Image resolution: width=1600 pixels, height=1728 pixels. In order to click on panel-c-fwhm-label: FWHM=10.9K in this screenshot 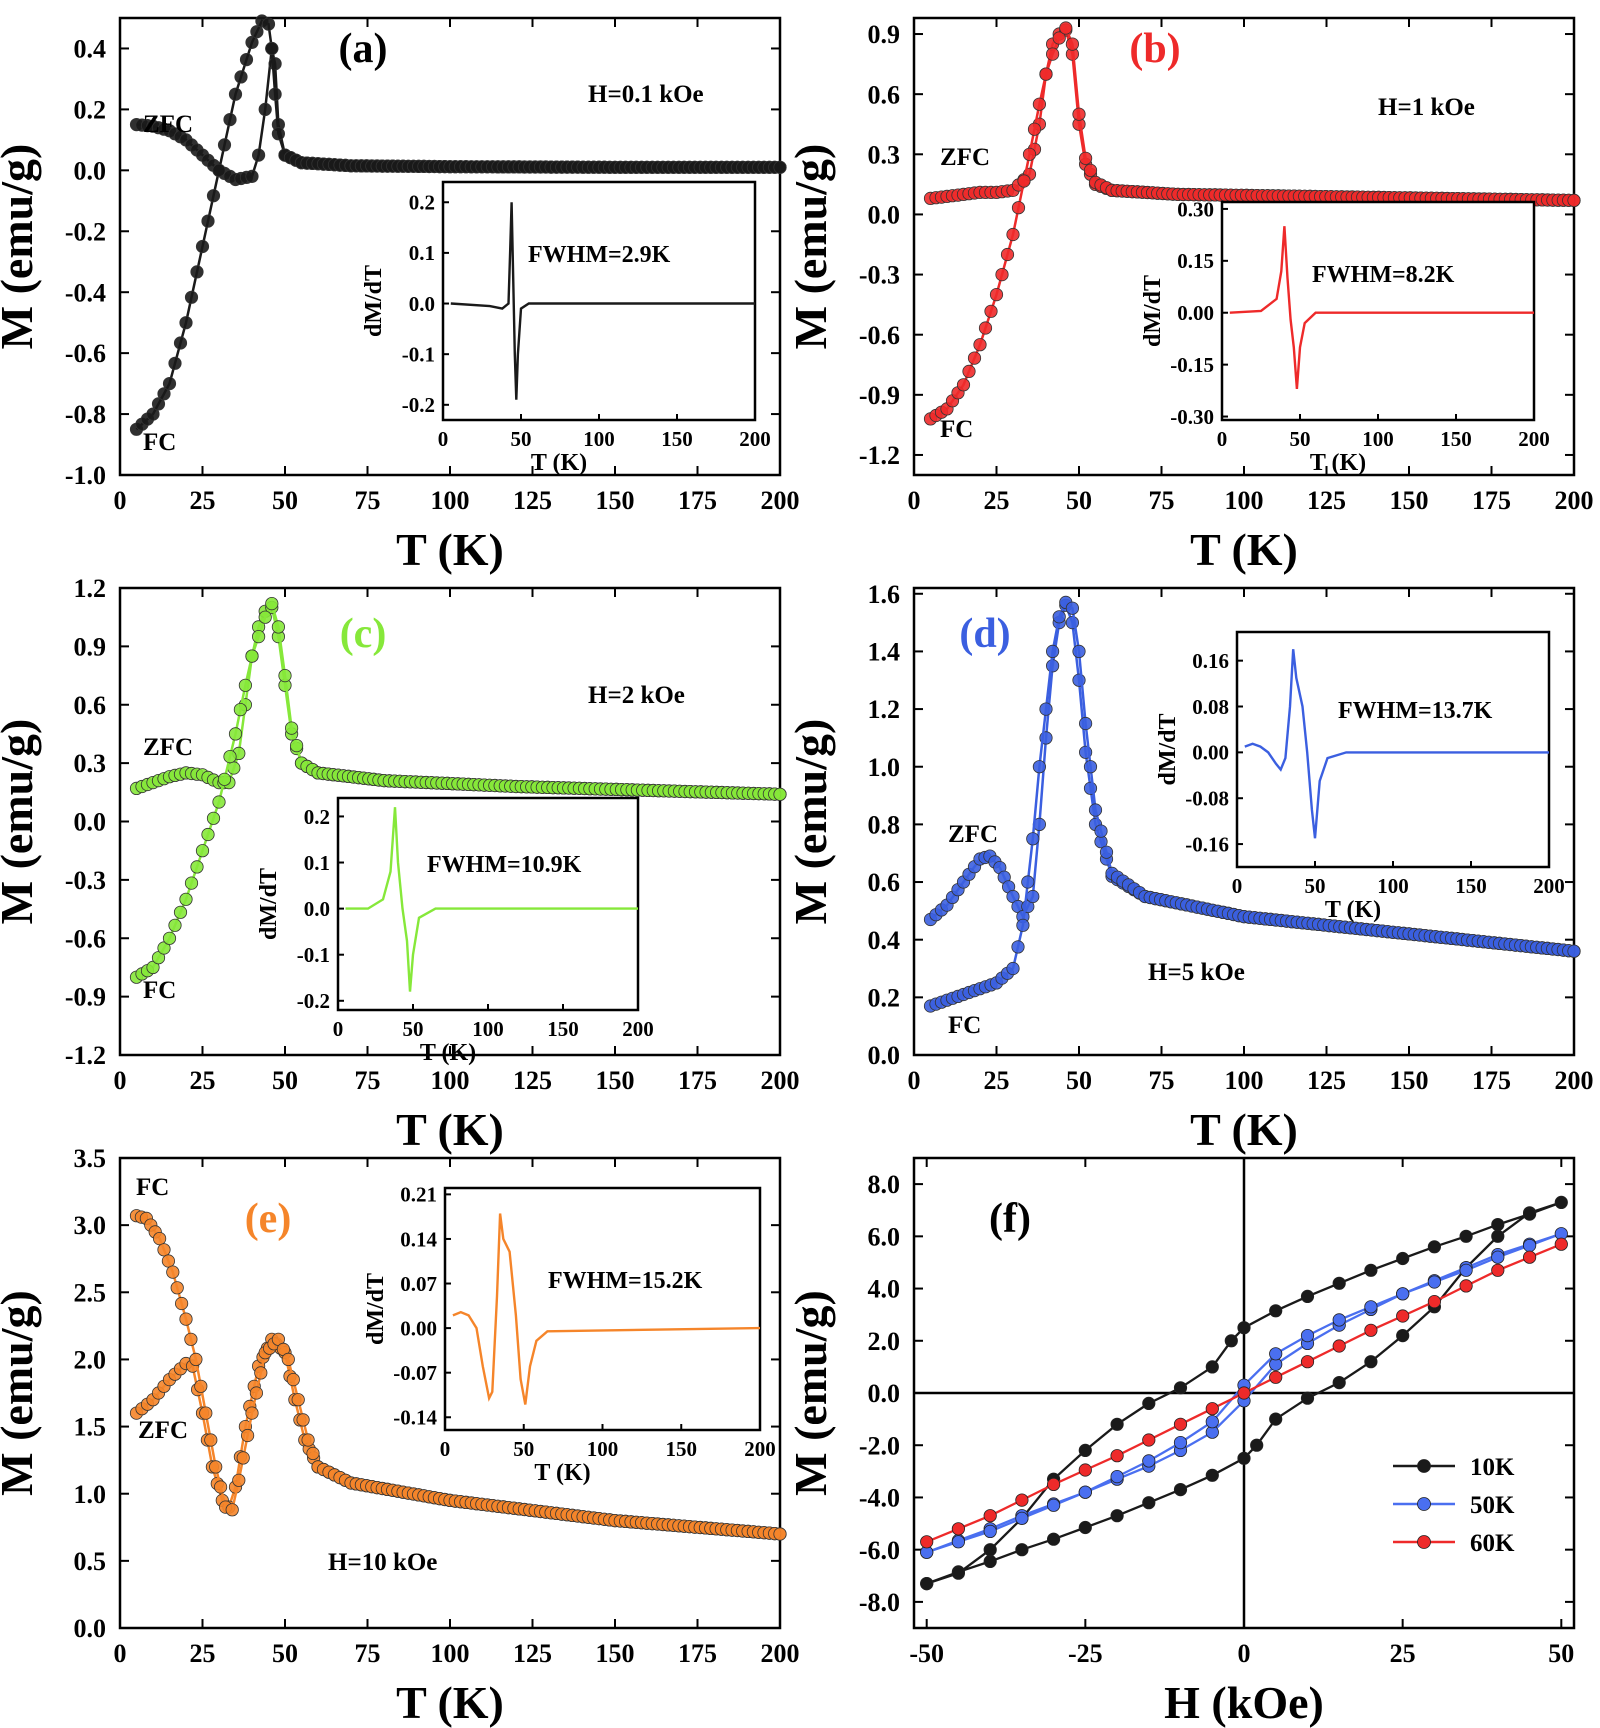, I will do `click(504, 865)`.